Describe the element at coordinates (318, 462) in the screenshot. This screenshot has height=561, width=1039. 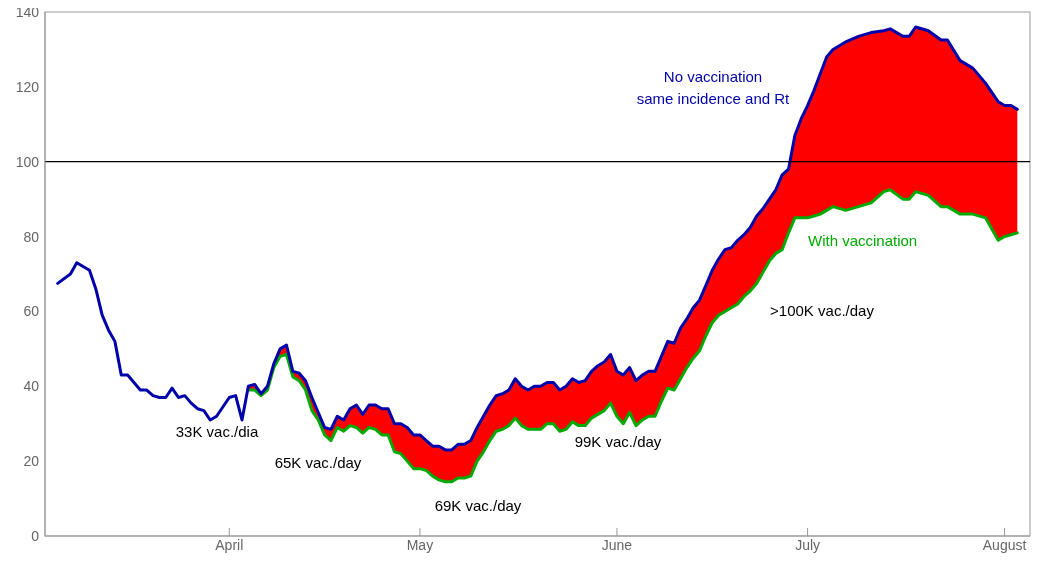
I see `annotation: 65K vac./day` at that location.